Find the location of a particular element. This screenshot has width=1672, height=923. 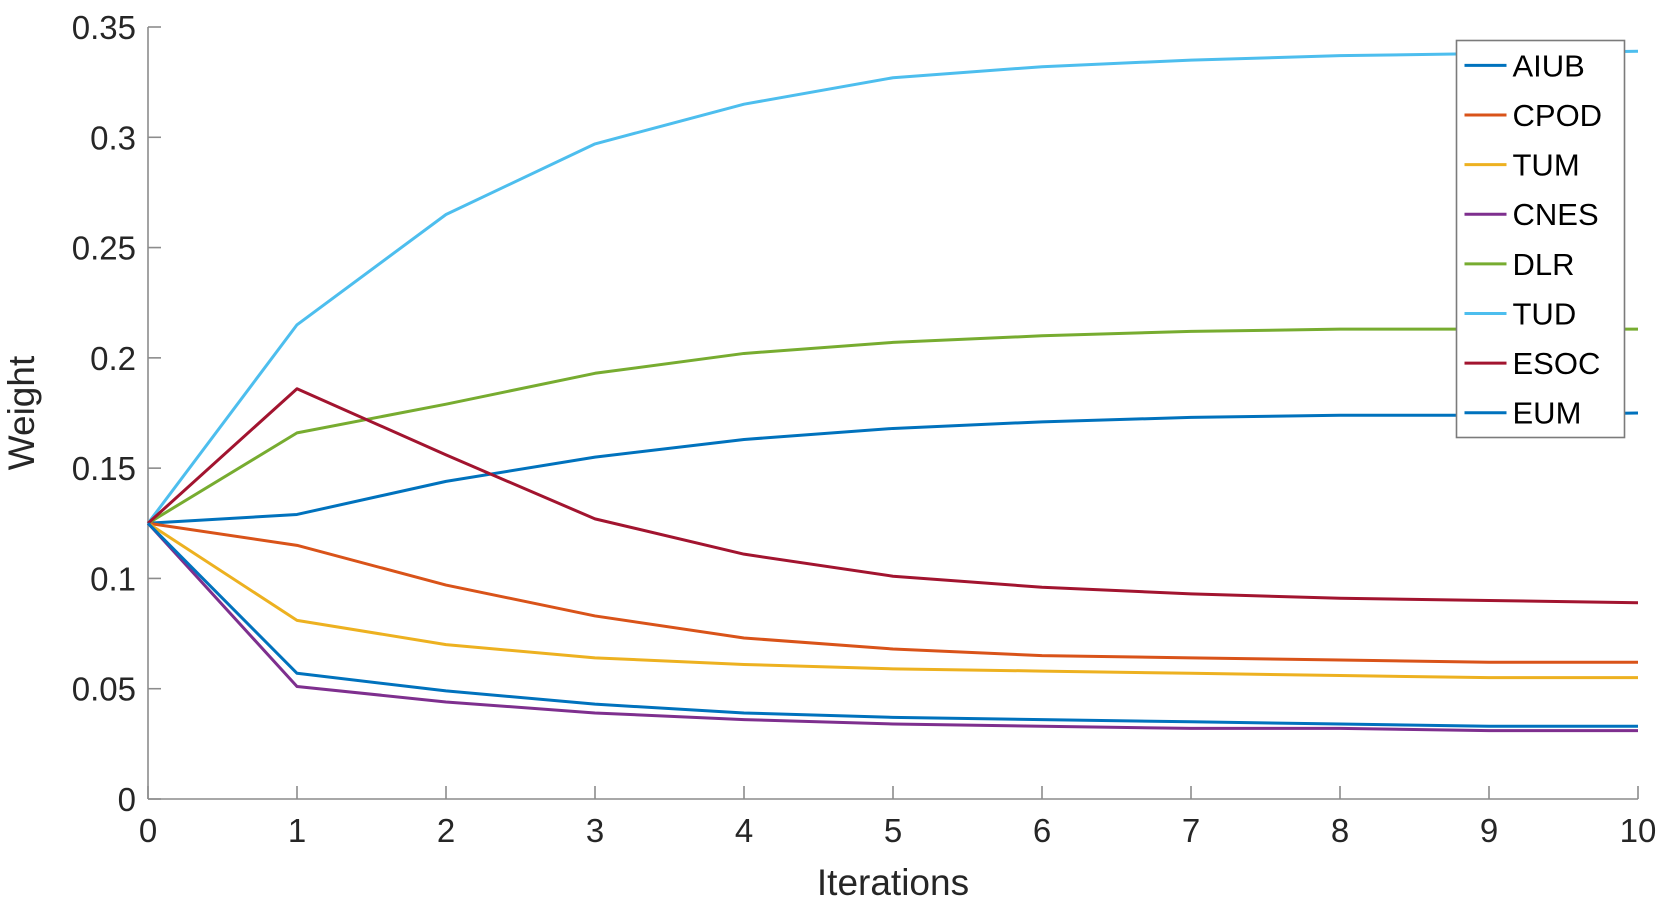

x-tick-label: 0 is located at coordinates (148, 830).